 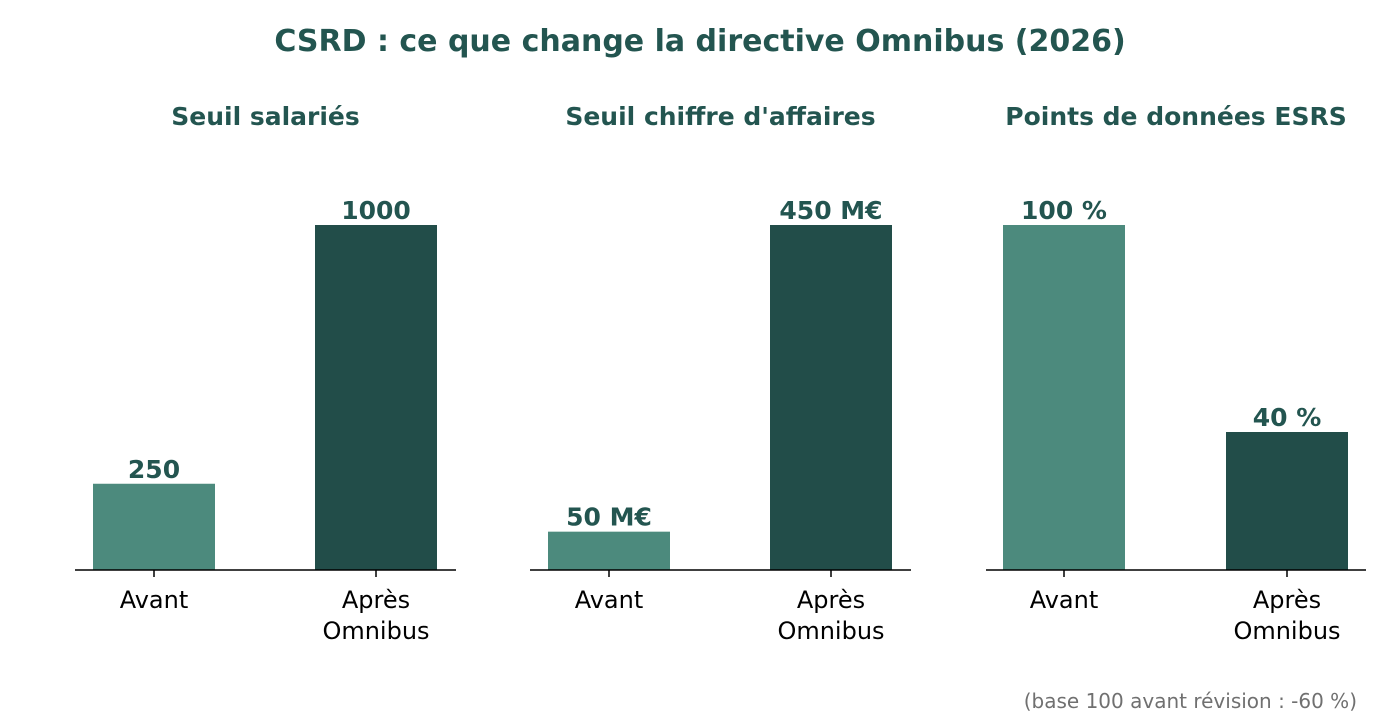 What do you see at coordinates (154, 469) in the screenshot?
I see `bar-value-label: 250` at bounding box center [154, 469].